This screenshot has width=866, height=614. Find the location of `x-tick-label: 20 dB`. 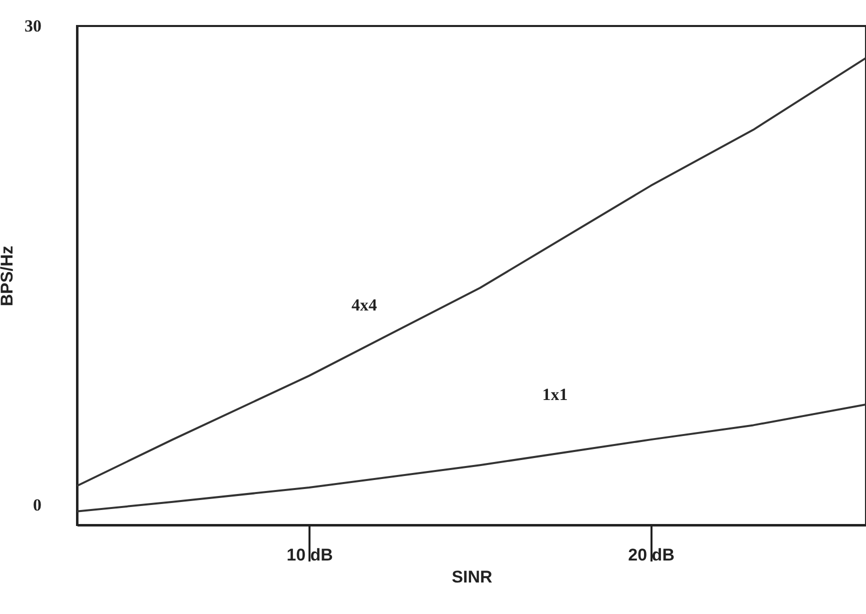

x-tick-label: 20 dB is located at coordinates (651, 555).